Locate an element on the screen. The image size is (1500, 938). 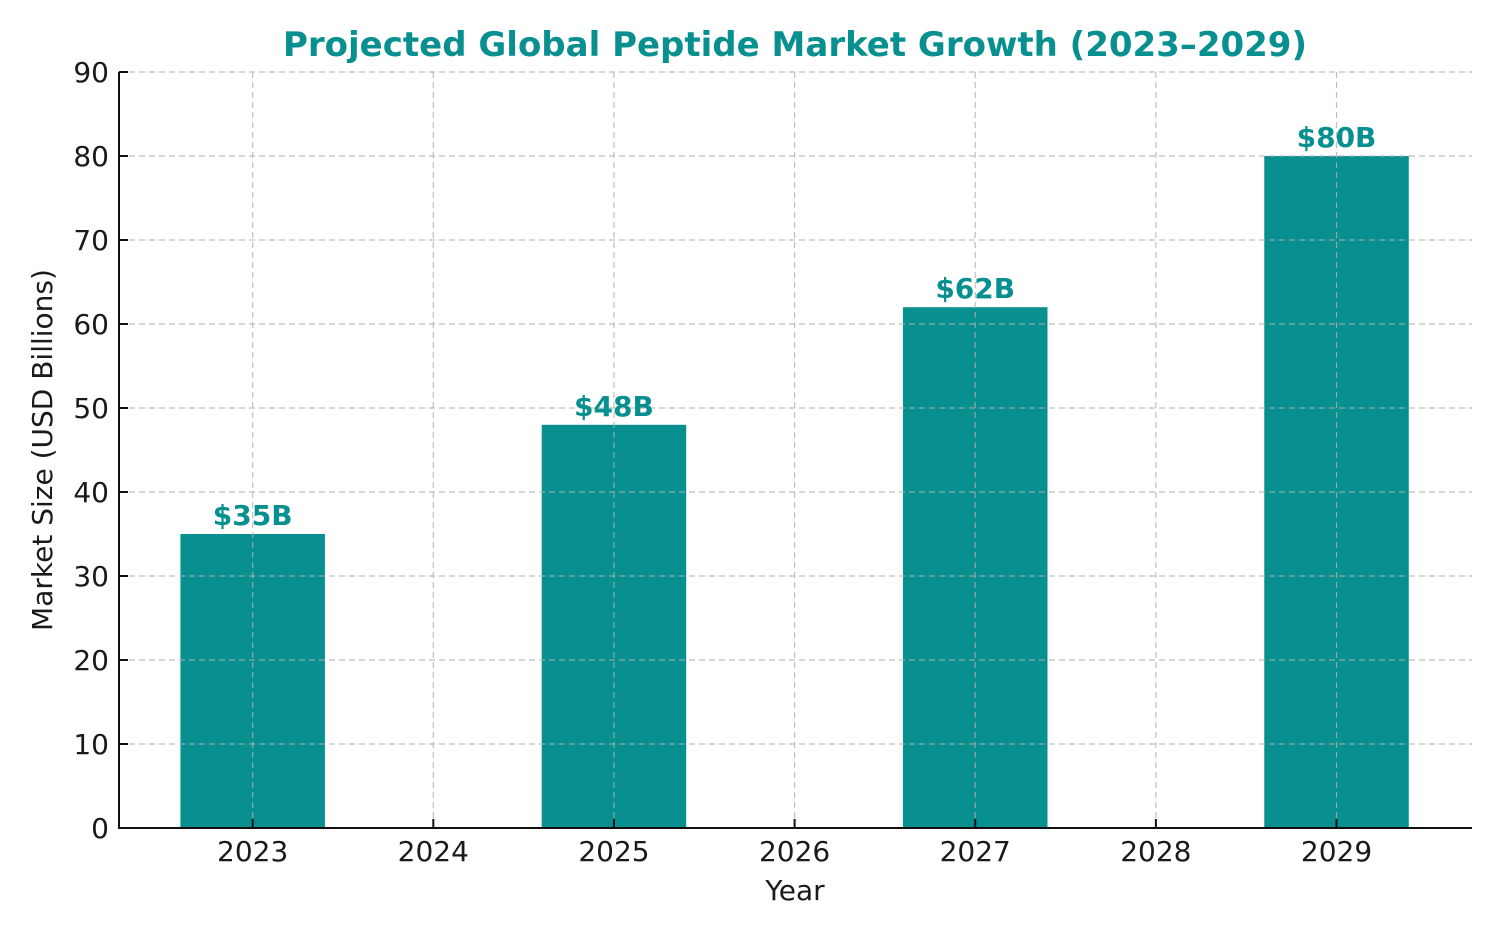
y-tick-label: 30 is located at coordinates (91, 576).